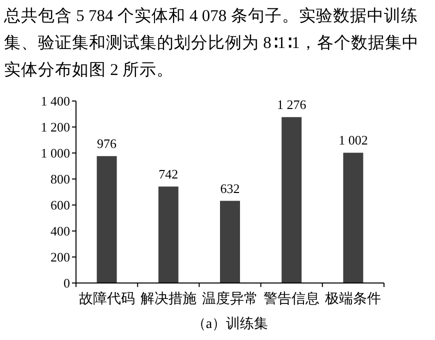 This screenshot has height=340, width=435. What do you see at coordinates (353, 299) in the screenshot?
I see `x-tick-label: 极端条件` at bounding box center [353, 299].